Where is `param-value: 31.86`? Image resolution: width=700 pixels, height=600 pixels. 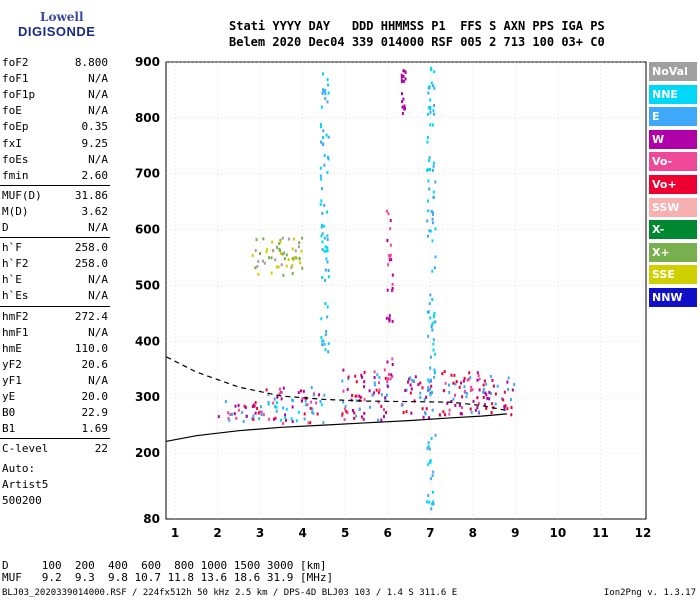
param-value: 31.86 is located at coordinates (91, 195).